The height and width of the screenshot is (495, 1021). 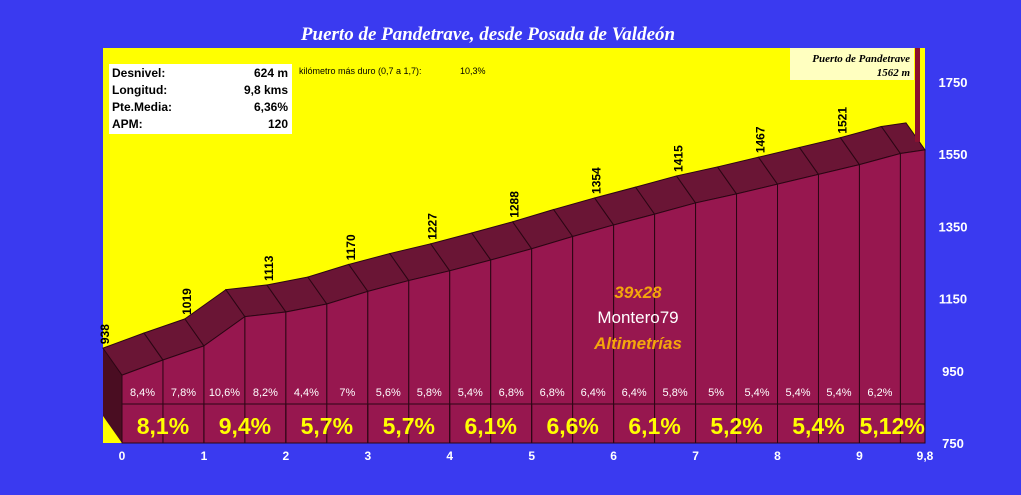 I want to click on x-tick-label: 1, so click(x=204, y=456).